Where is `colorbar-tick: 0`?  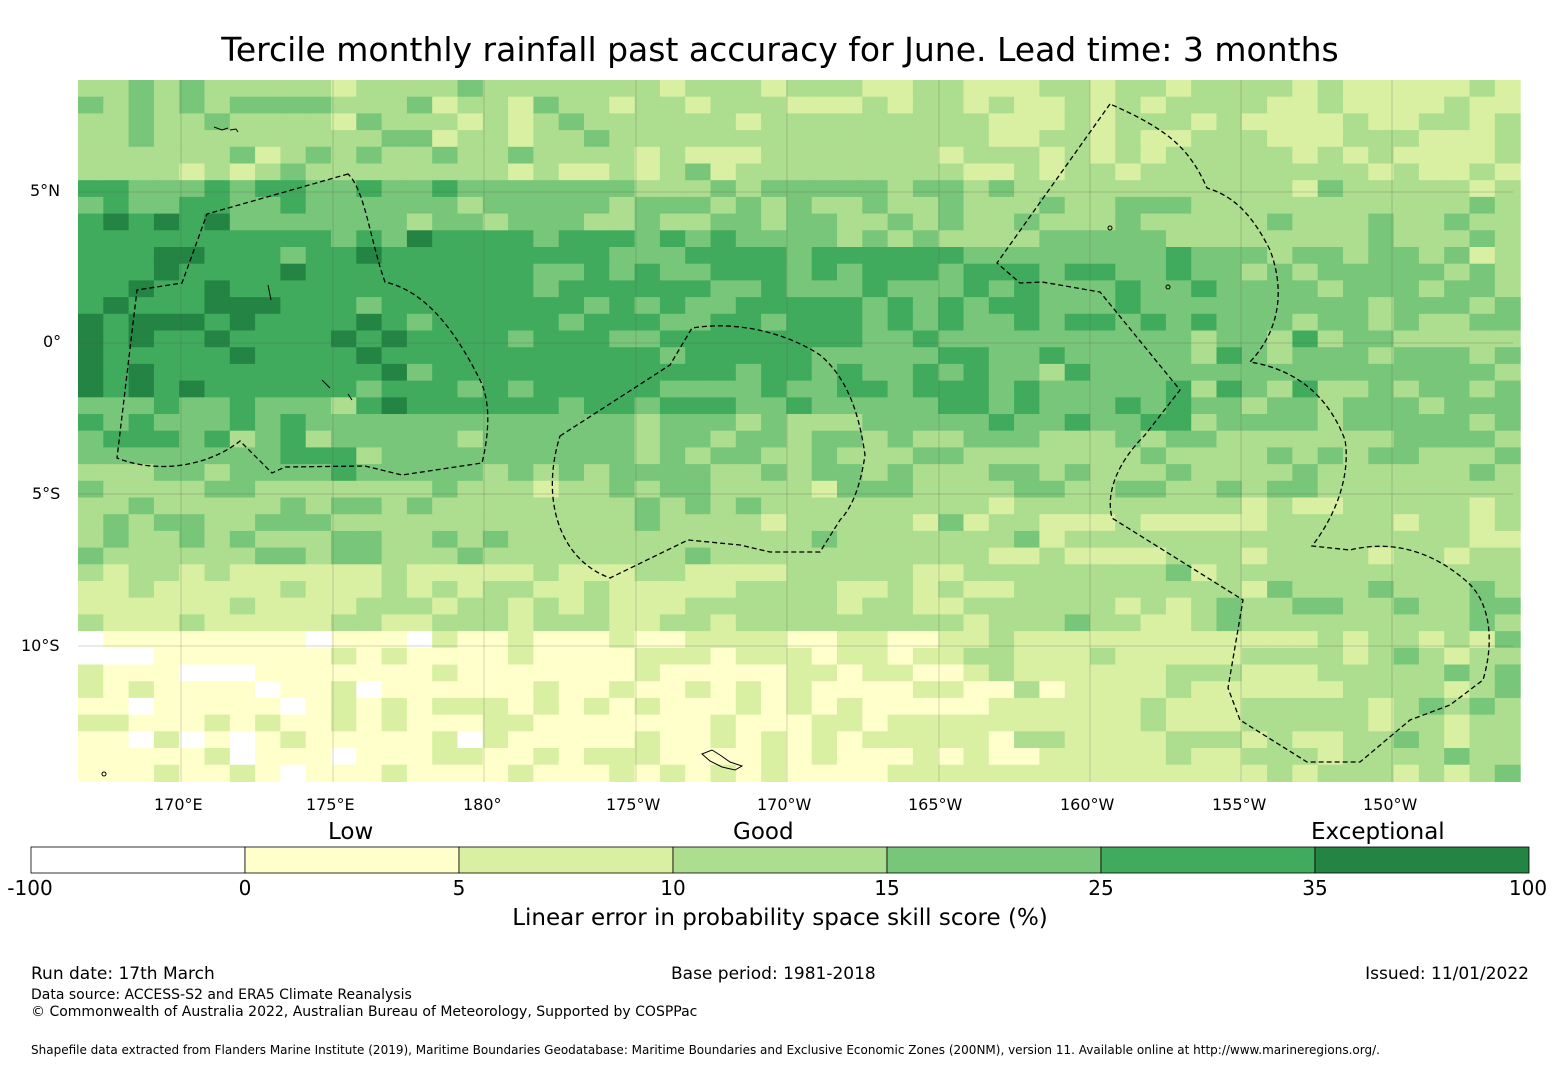 colorbar-tick: 0 is located at coordinates (245, 888).